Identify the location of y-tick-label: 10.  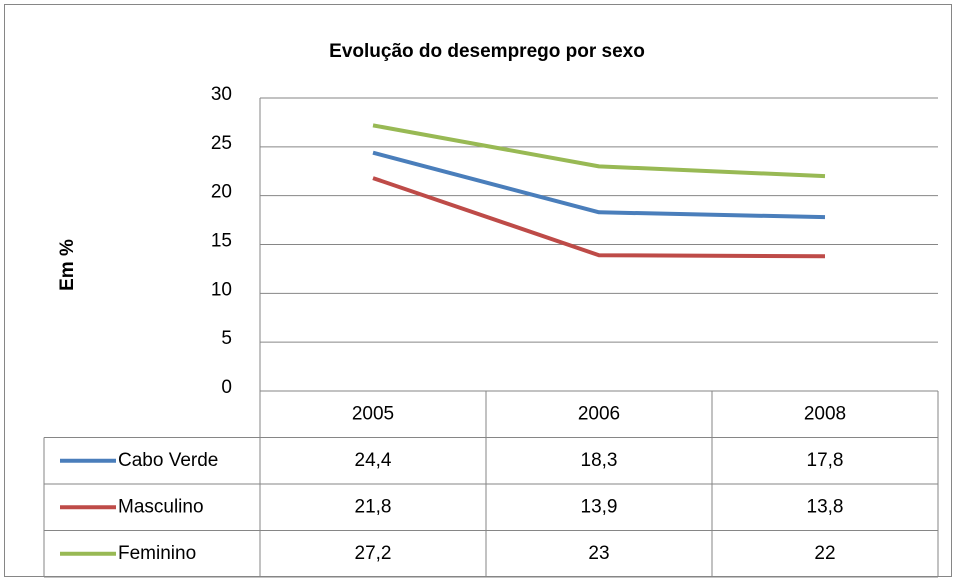
(221, 289).